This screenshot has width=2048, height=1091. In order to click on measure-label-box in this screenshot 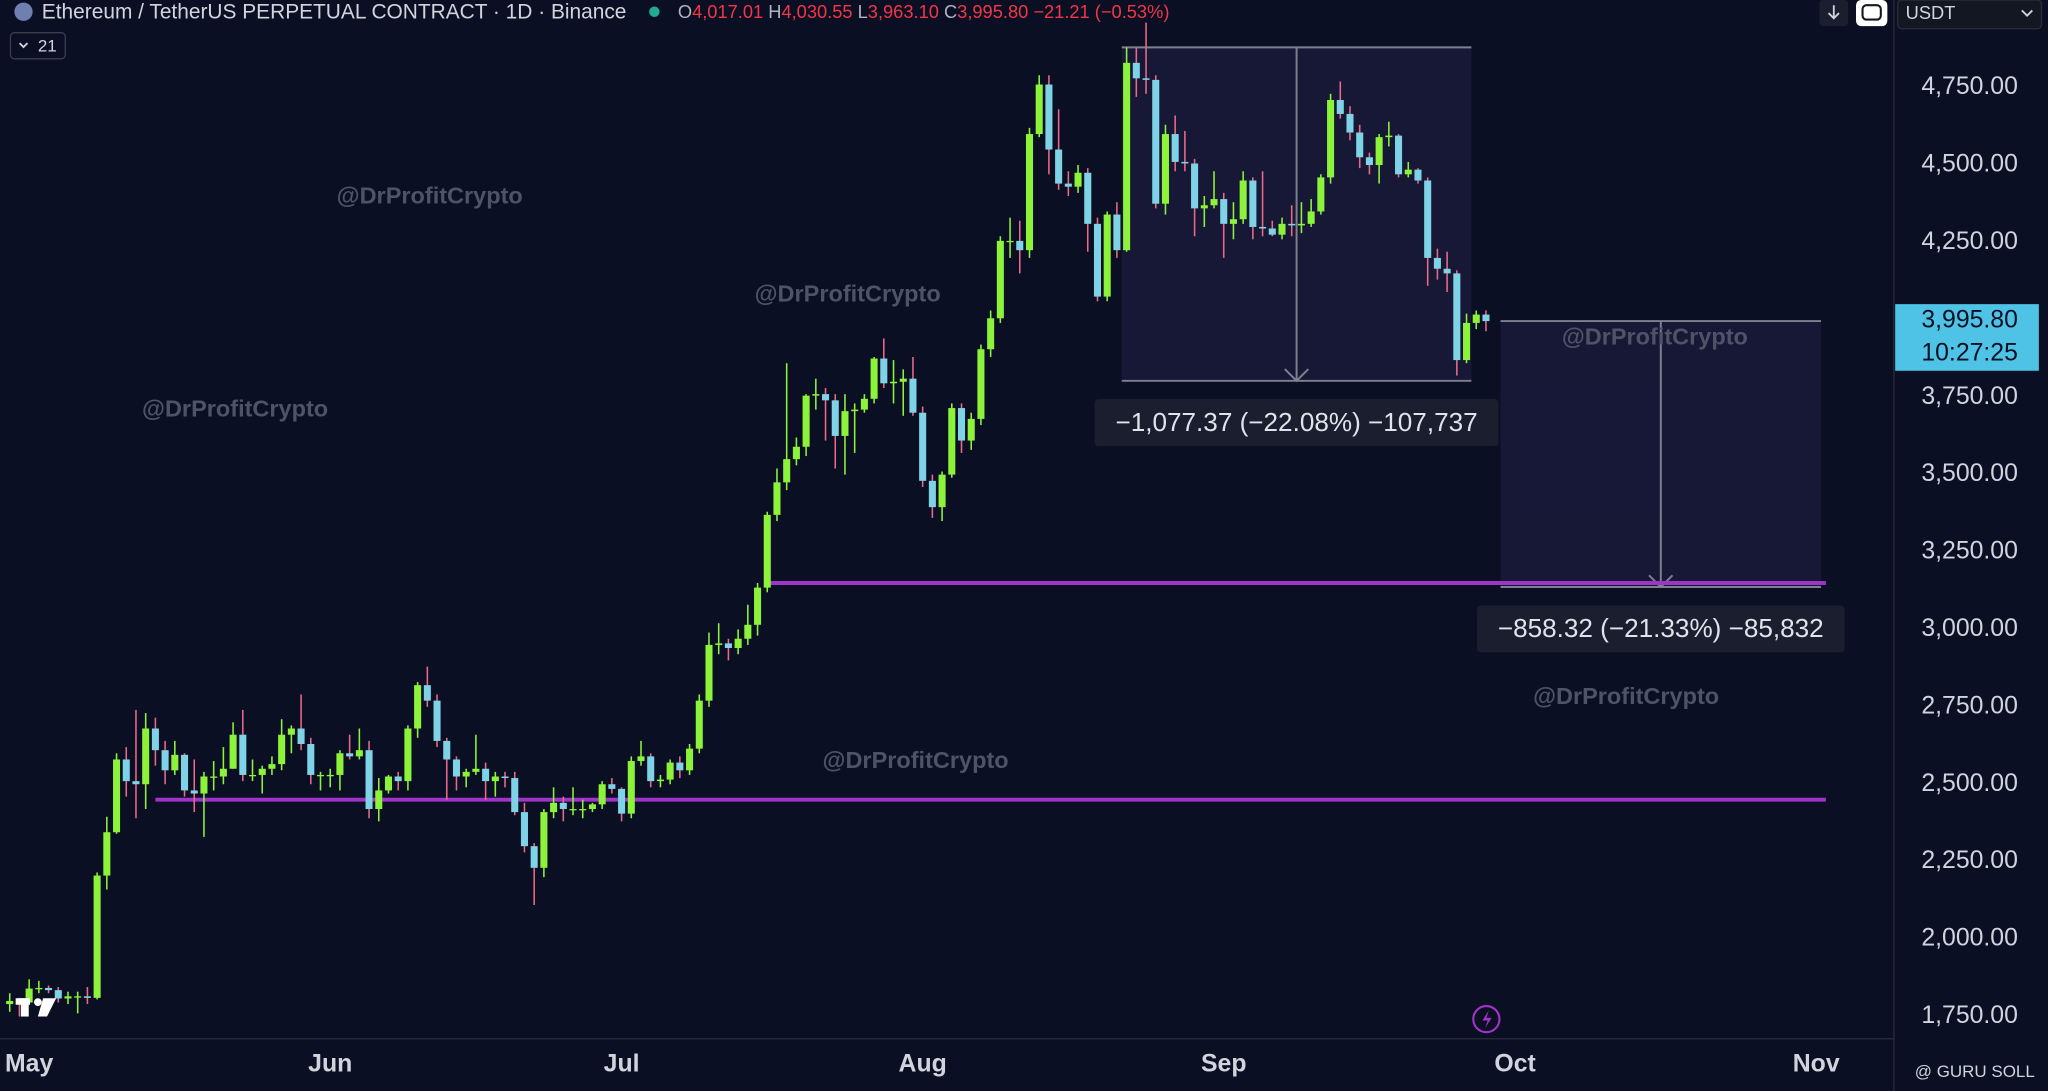, I will do `click(1660, 629)`.